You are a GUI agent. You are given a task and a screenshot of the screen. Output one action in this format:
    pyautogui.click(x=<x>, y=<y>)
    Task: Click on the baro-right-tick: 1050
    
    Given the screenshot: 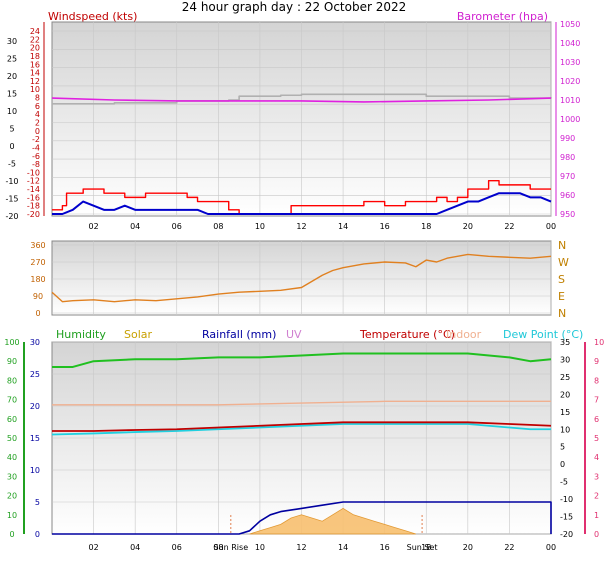 What is the action you would take?
    pyautogui.click(x=570, y=24)
    